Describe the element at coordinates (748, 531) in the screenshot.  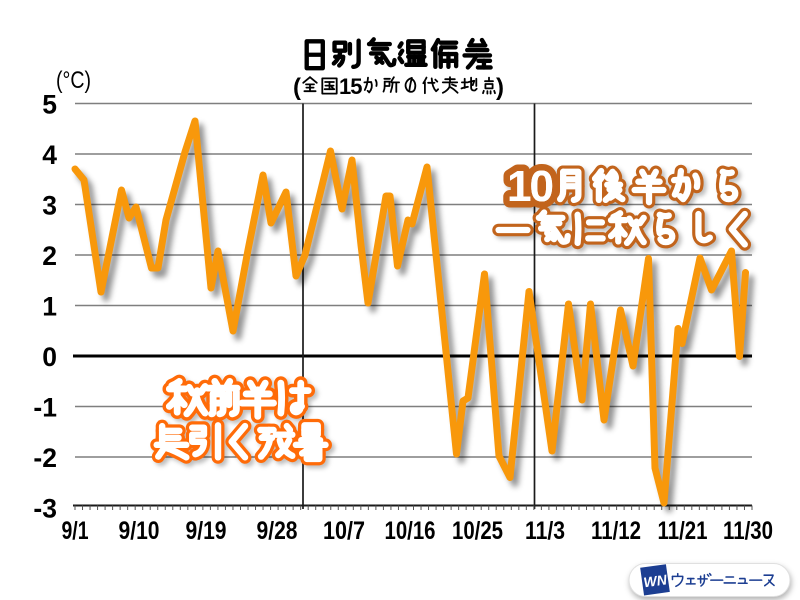
I see `svg-text: 11/30` at that location.